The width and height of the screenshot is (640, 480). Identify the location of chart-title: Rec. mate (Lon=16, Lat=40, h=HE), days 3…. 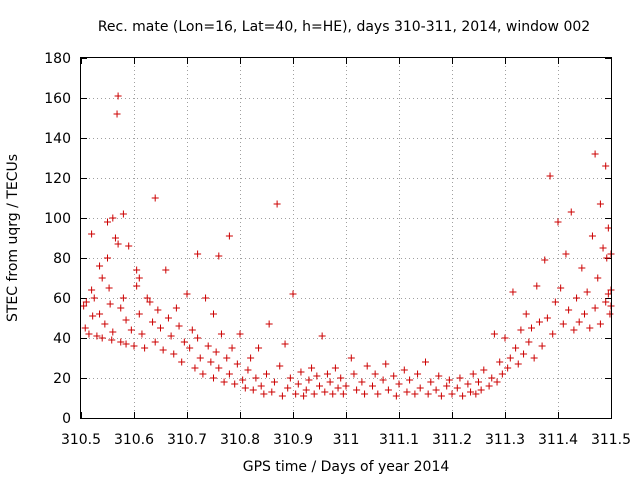
(344, 27).